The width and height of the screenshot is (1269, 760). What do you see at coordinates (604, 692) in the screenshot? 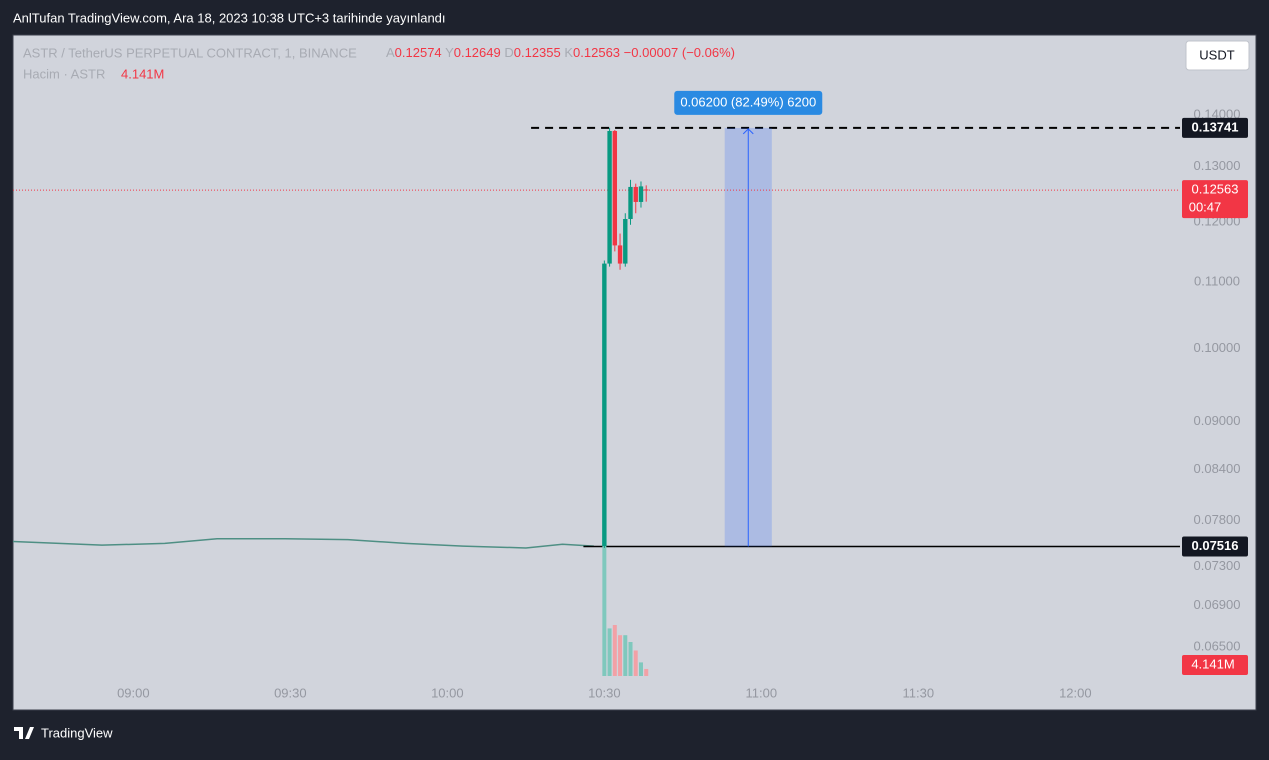
I see `x-tick-label: 10:30` at bounding box center [604, 692].